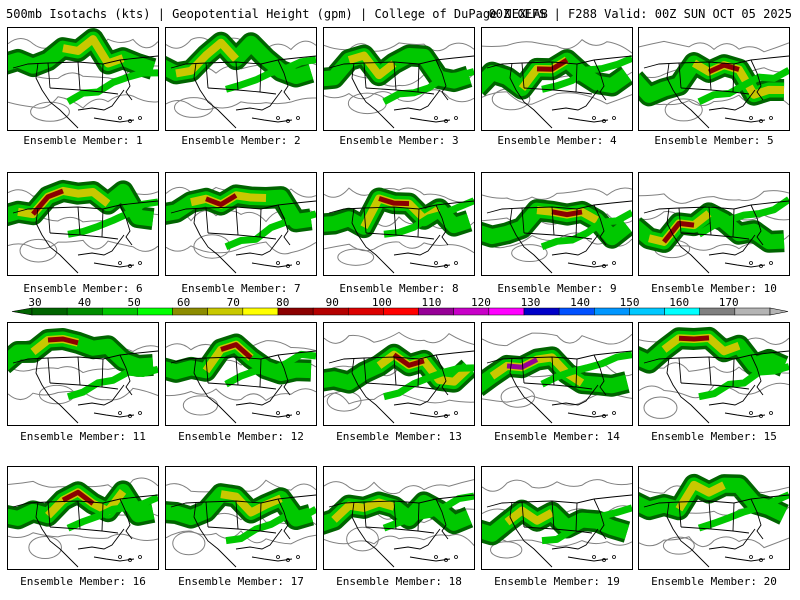 The image size is (800, 600). What do you see at coordinates (531, 303) in the screenshot?
I see `colorbar-tick-label: 130` at bounding box center [531, 303].